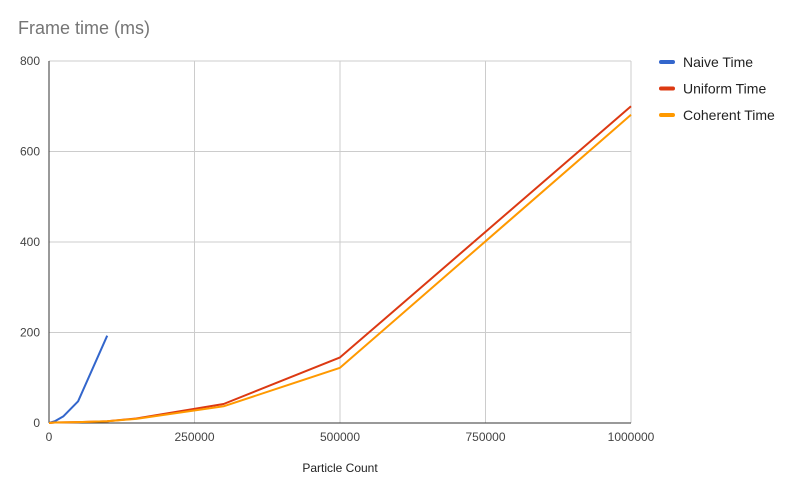 Image resolution: width=800 pixels, height=479 pixels. I want to click on y-tick-label: 600, so click(30, 152).